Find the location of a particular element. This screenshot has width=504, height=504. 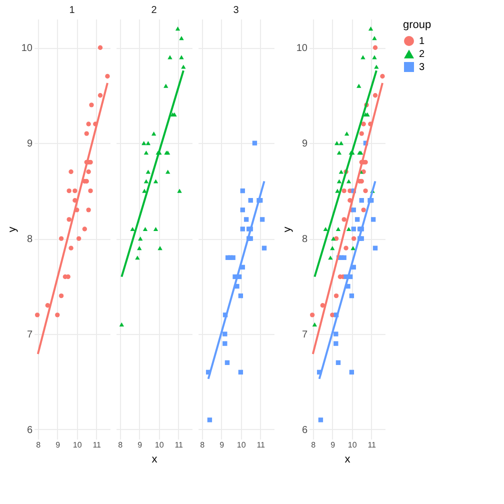

legend-title: group is located at coordinates (417, 25).